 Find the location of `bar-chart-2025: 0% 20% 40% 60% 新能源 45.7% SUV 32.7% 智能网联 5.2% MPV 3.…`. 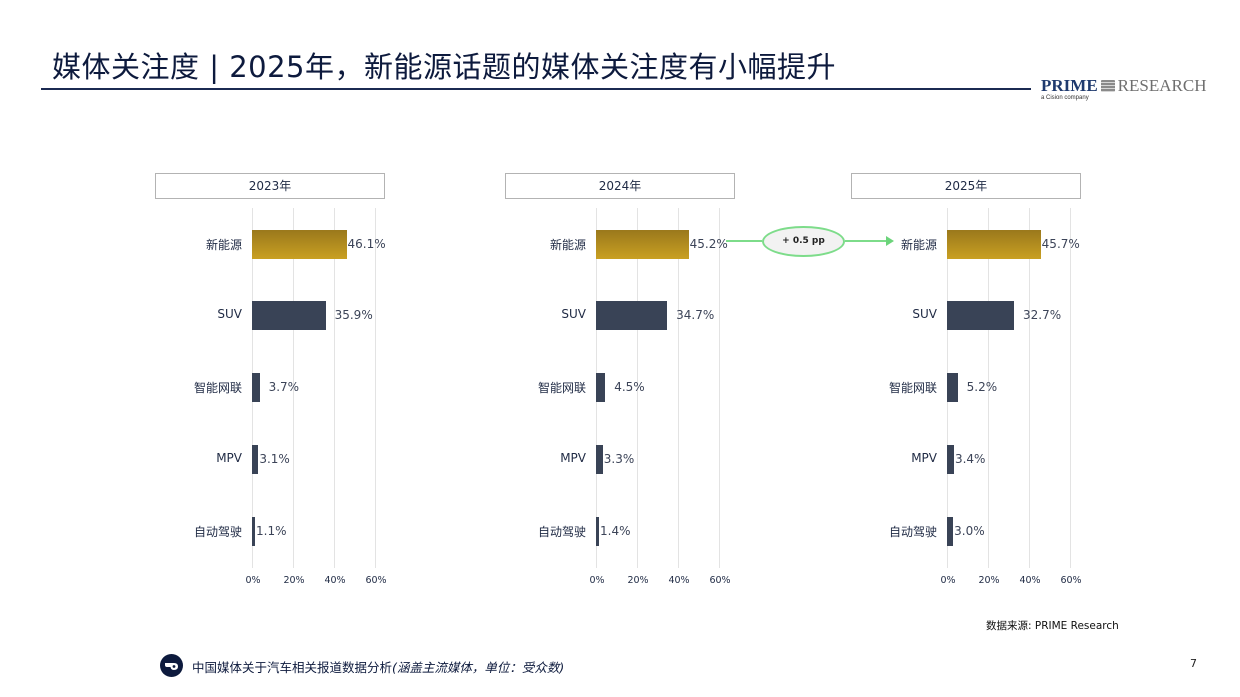

bar-chart-2025: 0% 20% 40% 60% 新能源 45.7% SUV 32.7% 智能网联 5.2% MPV 3.… is located at coordinates (966, 400).